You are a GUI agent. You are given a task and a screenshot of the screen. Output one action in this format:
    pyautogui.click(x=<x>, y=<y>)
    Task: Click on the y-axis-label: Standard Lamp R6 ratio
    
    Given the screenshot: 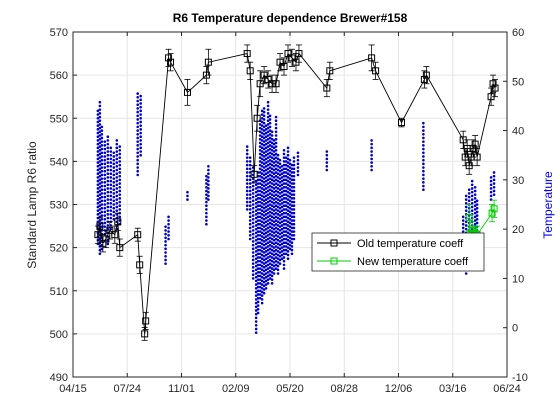 What is the action you would take?
    pyautogui.click(x=32, y=205)
    